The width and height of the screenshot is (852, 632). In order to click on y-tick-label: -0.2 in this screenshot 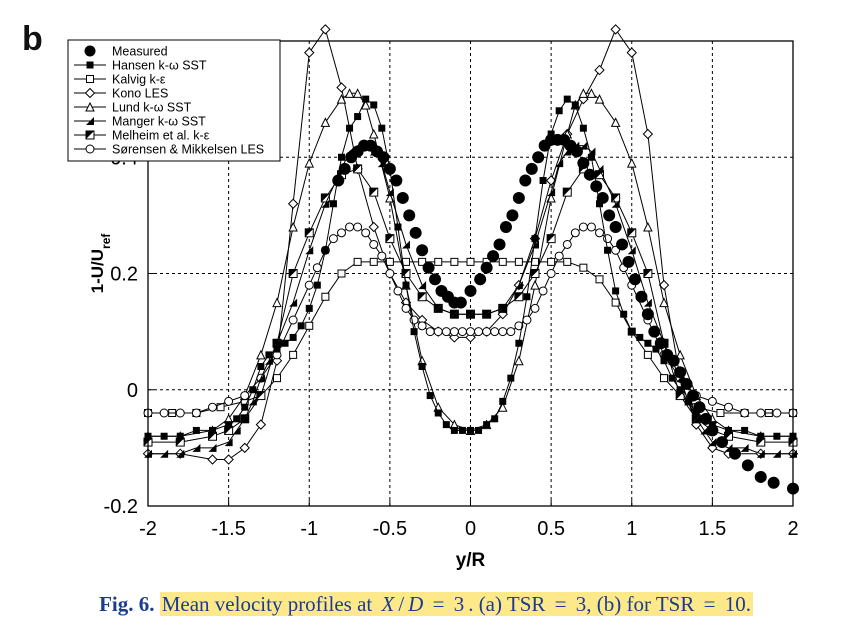, I will do `click(121, 507)`.